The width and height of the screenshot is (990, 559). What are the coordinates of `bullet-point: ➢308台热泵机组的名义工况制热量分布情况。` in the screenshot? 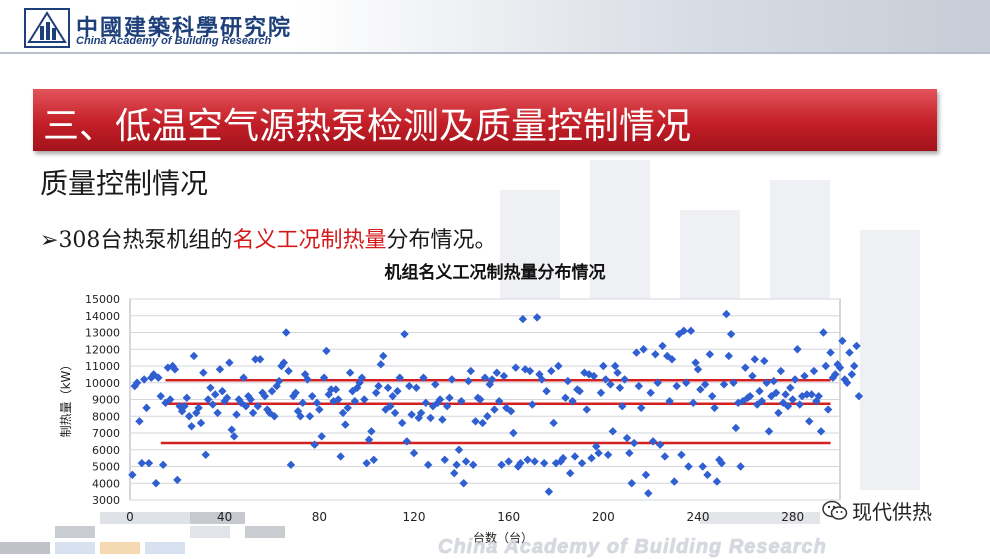 It's located at (268, 238).